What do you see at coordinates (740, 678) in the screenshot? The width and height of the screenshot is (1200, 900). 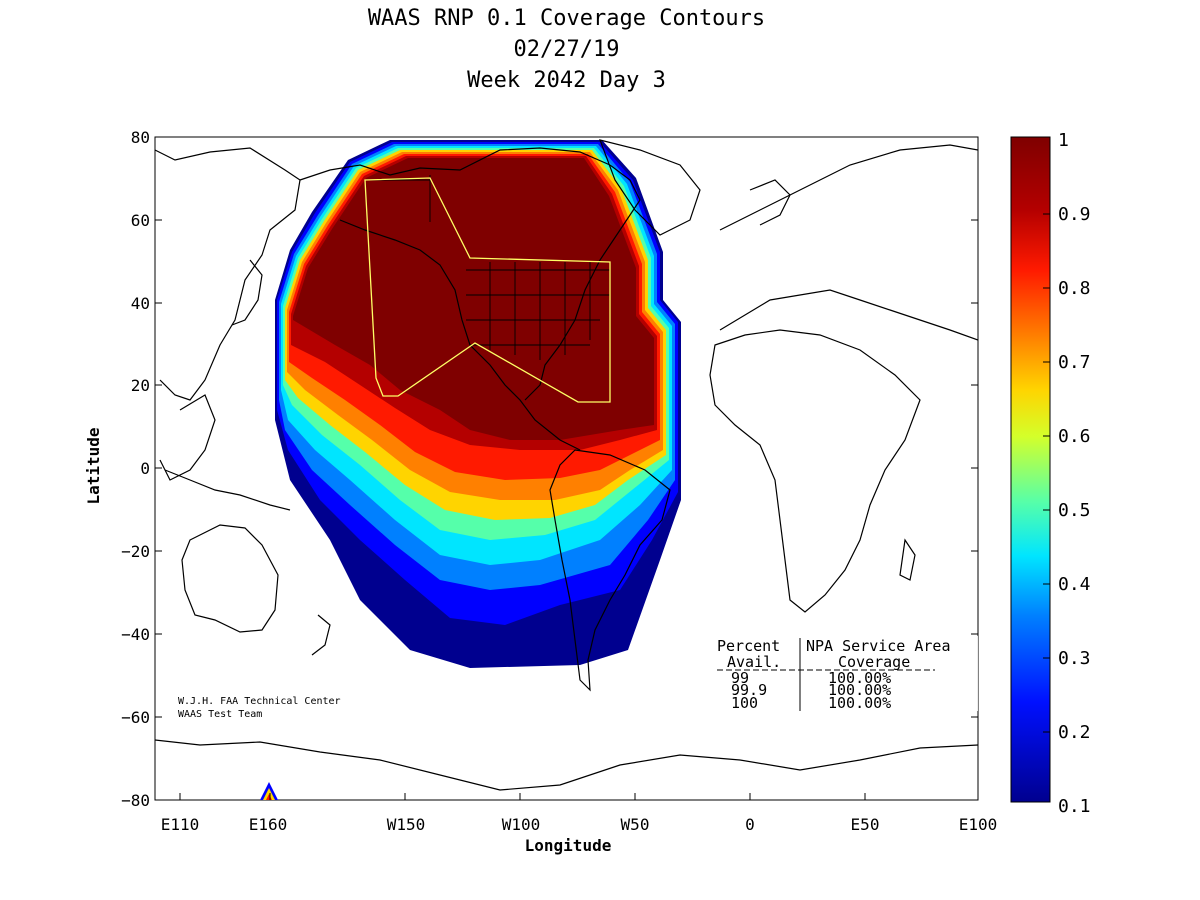 I see `table-row-avail: 99` at bounding box center [740, 678].